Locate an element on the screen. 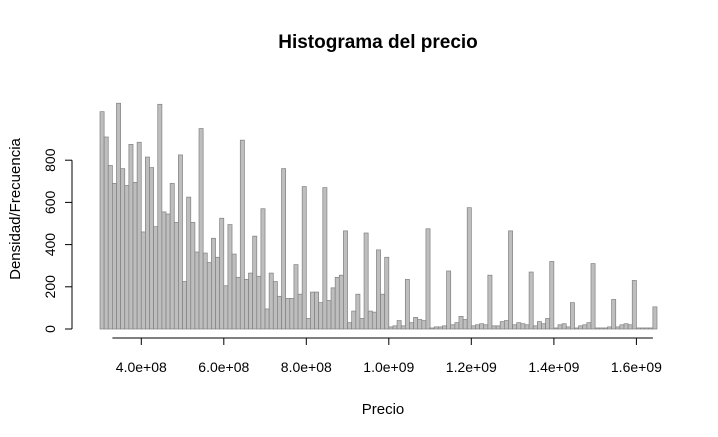 The image size is (718, 437). x-axis-title: Precio is located at coordinates (383, 409).